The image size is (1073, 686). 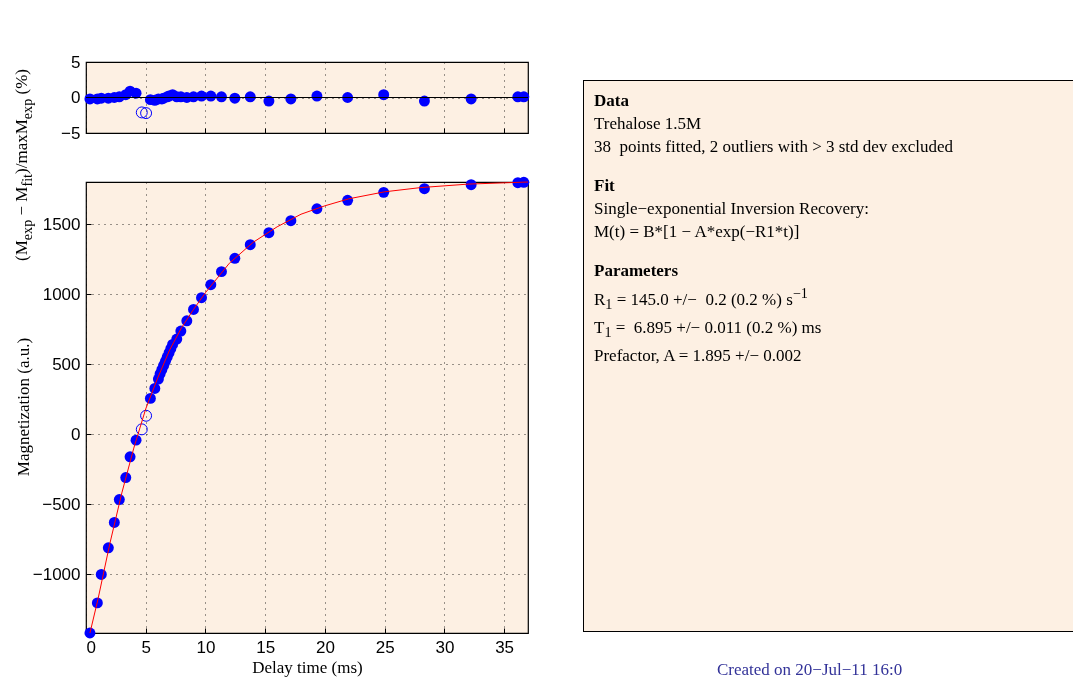 What do you see at coordinates (61, 294) in the screenshot?
I see `y-tick-label: 1000` at bounding box center [61, 294].